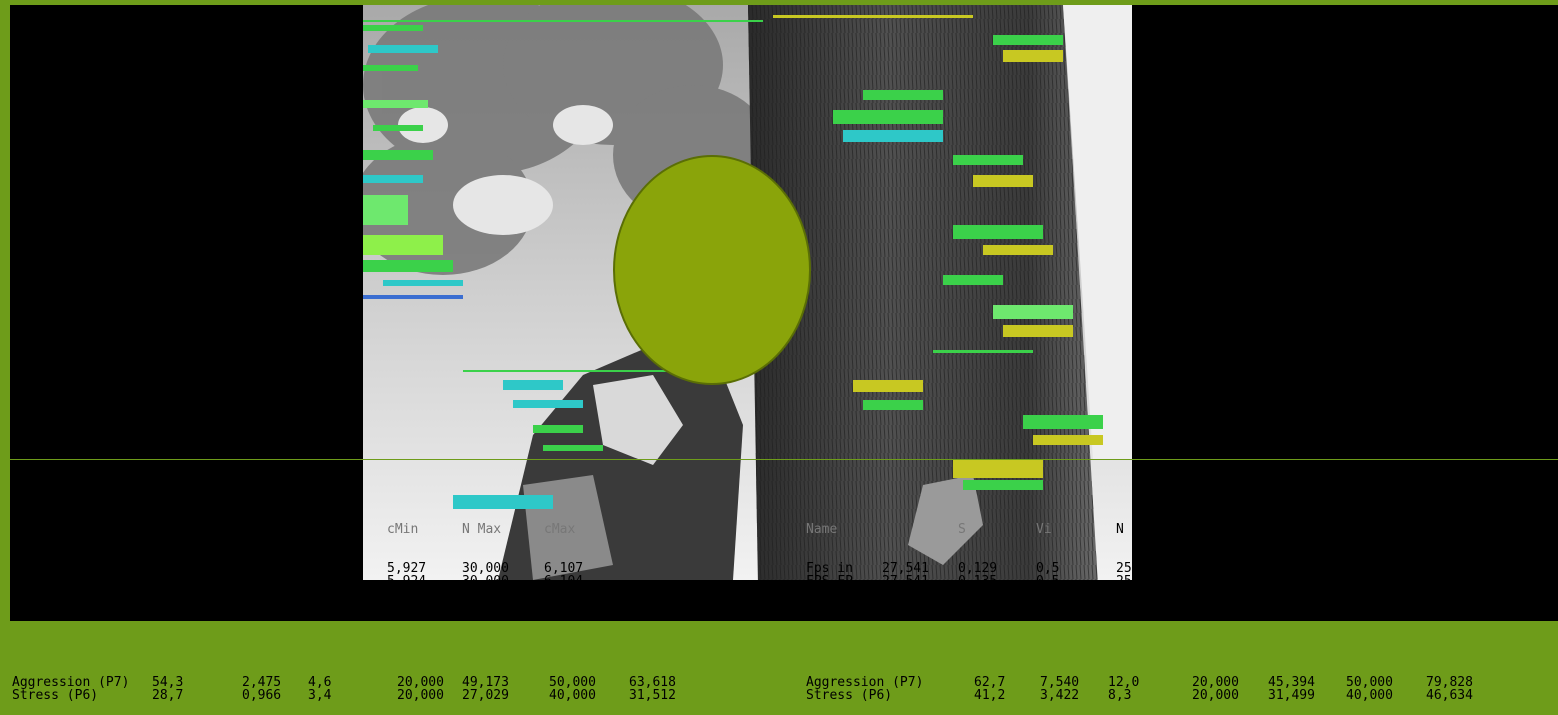 The image size is (1558, 715). I want to click on metric-row-cell: 49,173, so click(485, 682).